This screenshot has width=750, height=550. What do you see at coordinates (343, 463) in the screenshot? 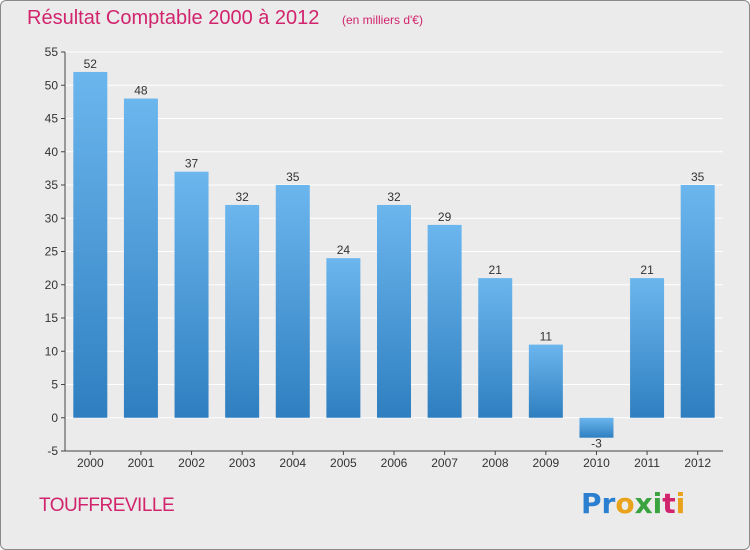
I see `x-tick-label: 2005` at bounding box center [343, 463].